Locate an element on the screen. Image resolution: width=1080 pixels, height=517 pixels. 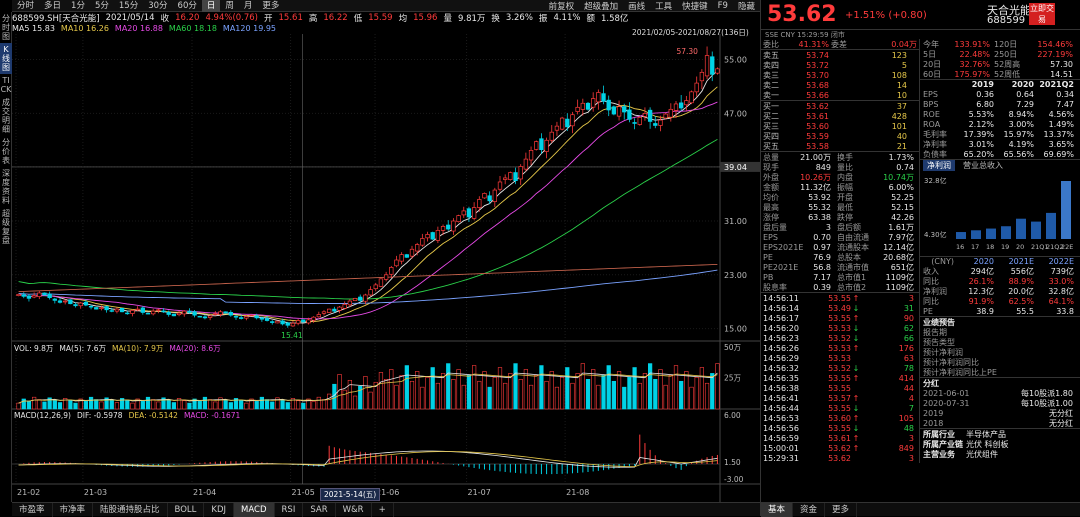
tick-time: 15:00:01 is located at coordinates (781, 448).